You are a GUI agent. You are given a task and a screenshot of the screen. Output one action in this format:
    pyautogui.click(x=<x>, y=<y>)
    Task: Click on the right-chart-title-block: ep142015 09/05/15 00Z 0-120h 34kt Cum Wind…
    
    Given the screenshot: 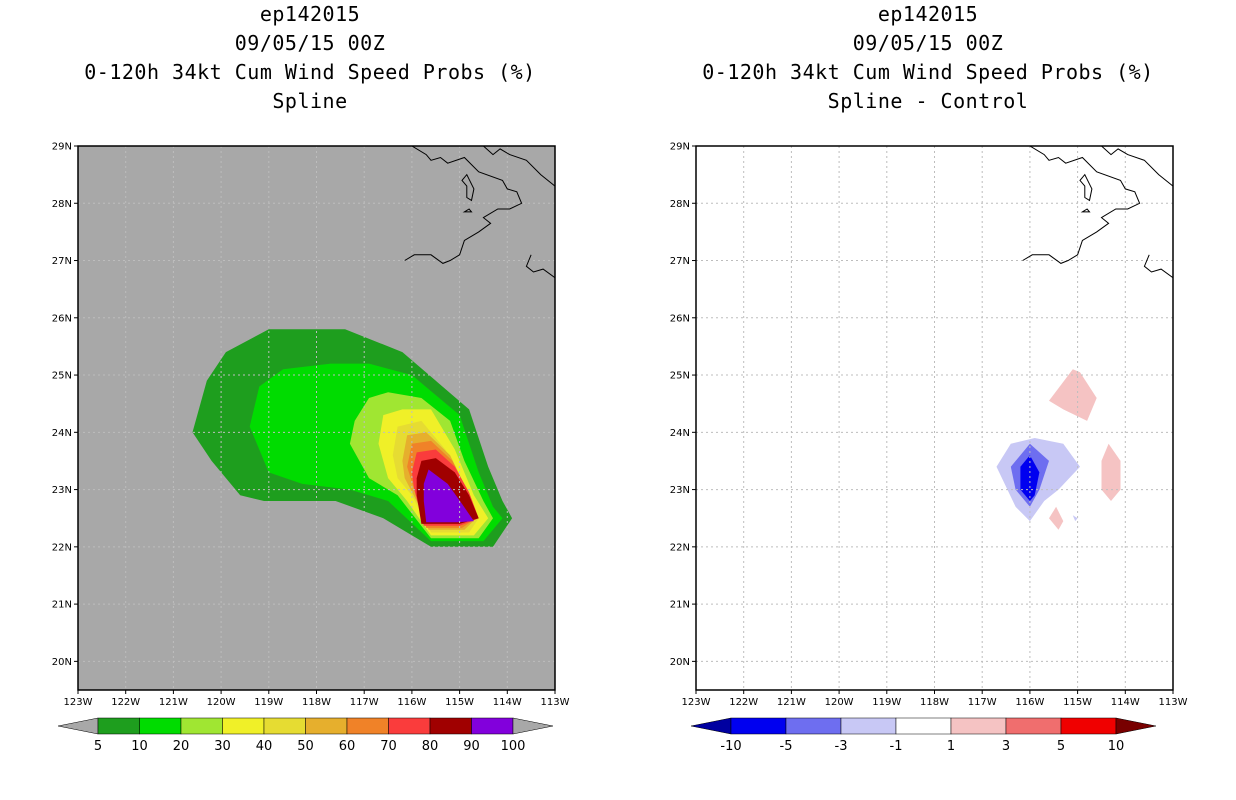 What is the action you would take?
    pyautogui.click(x=928, y=58)
    